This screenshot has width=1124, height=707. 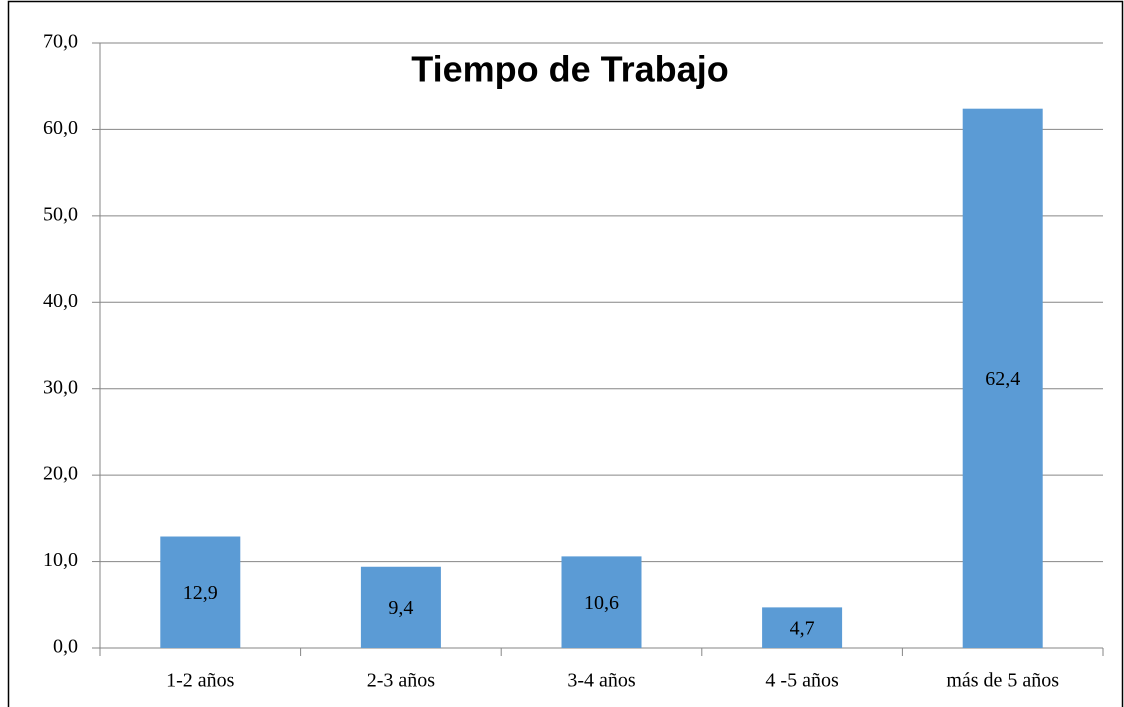 I want to click on y-tick-label: 60,0, so click(x=60, y=128).